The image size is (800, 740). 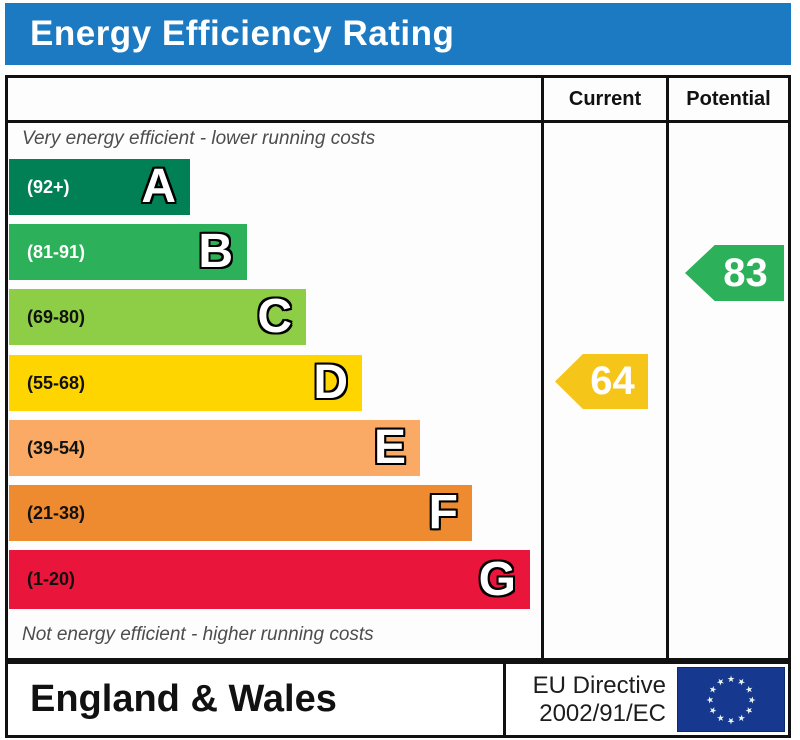 What do you see at coordinates (542, 368) in the screenshot?
I see `column-divider-current` at bounding box center [542, 368].